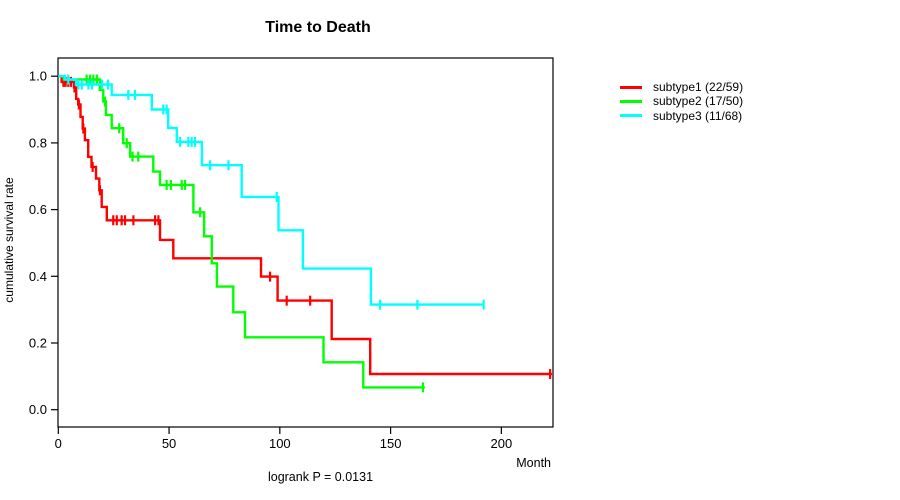 The height and width of the screenshot is (500, 900). I want to click on legend-item-subtype2: subtype2 (17/50), so click(681, 101).